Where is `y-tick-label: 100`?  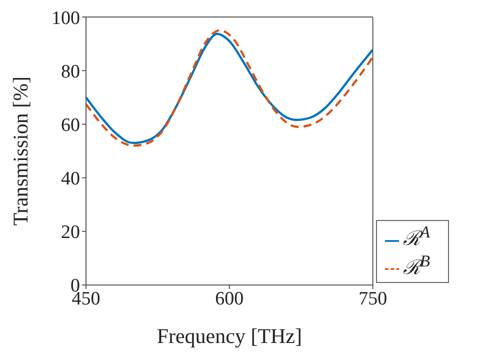 y-tick-label: 100 is located at coordinates (66, 18).